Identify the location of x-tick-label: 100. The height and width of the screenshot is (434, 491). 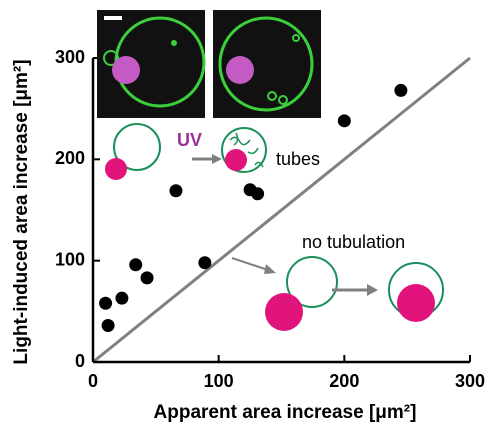
(219, 381).